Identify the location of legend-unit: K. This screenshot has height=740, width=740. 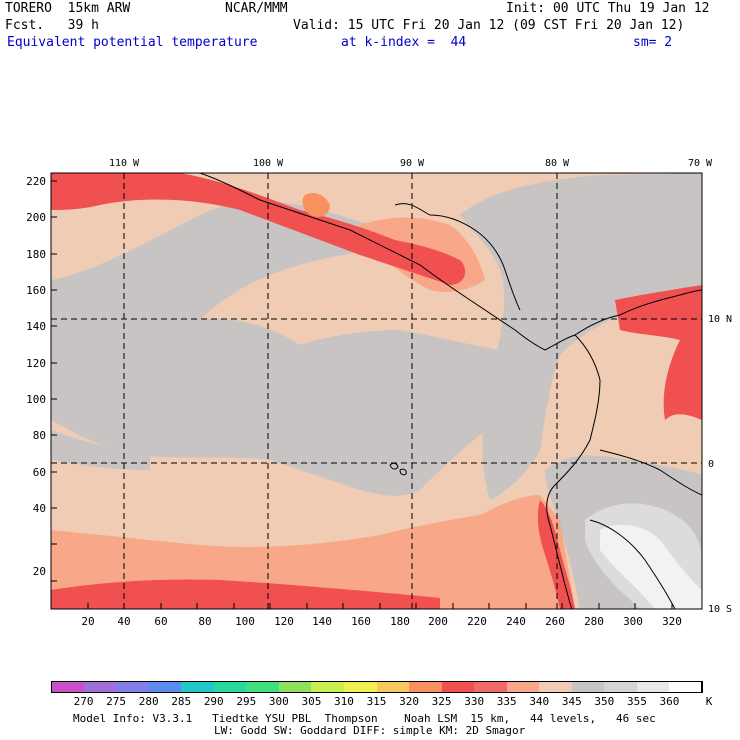
(709, 701).